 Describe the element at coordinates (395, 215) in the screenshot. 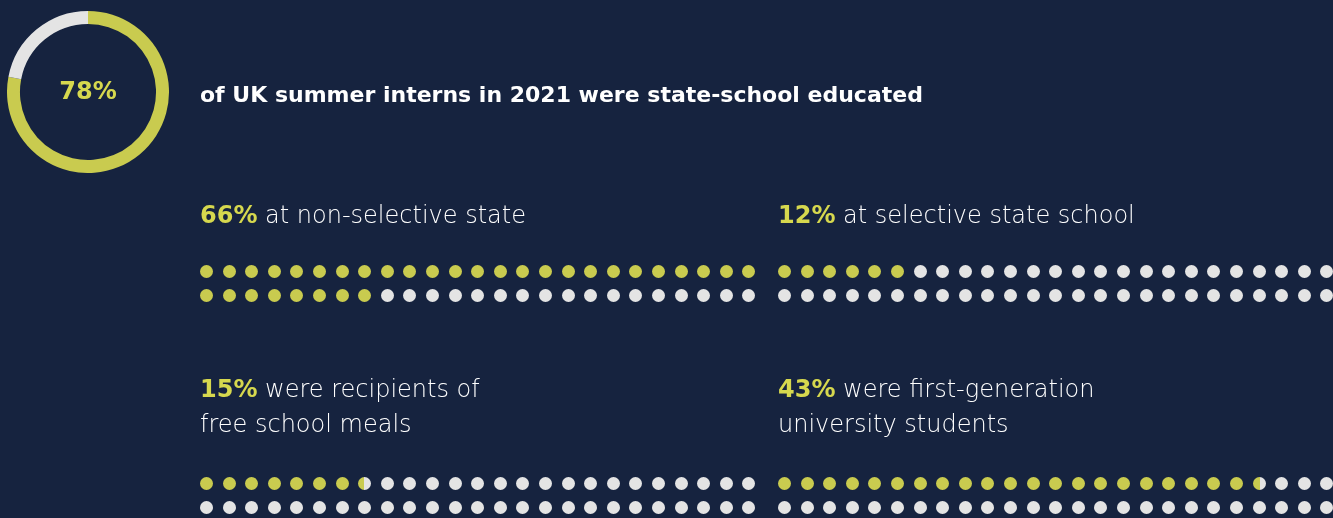

I see `text: at non-selective state` at that location.